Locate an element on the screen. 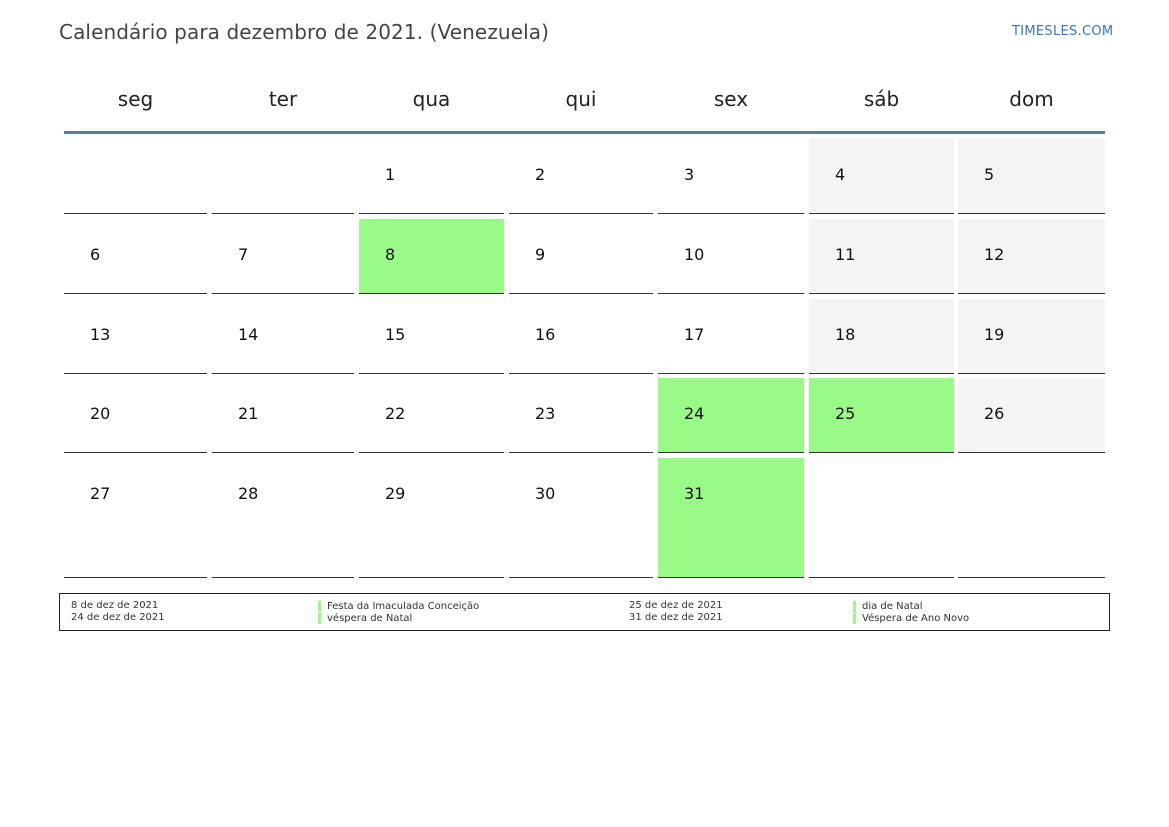  day-cell-7: 7 is located at coordinates (283, 256).